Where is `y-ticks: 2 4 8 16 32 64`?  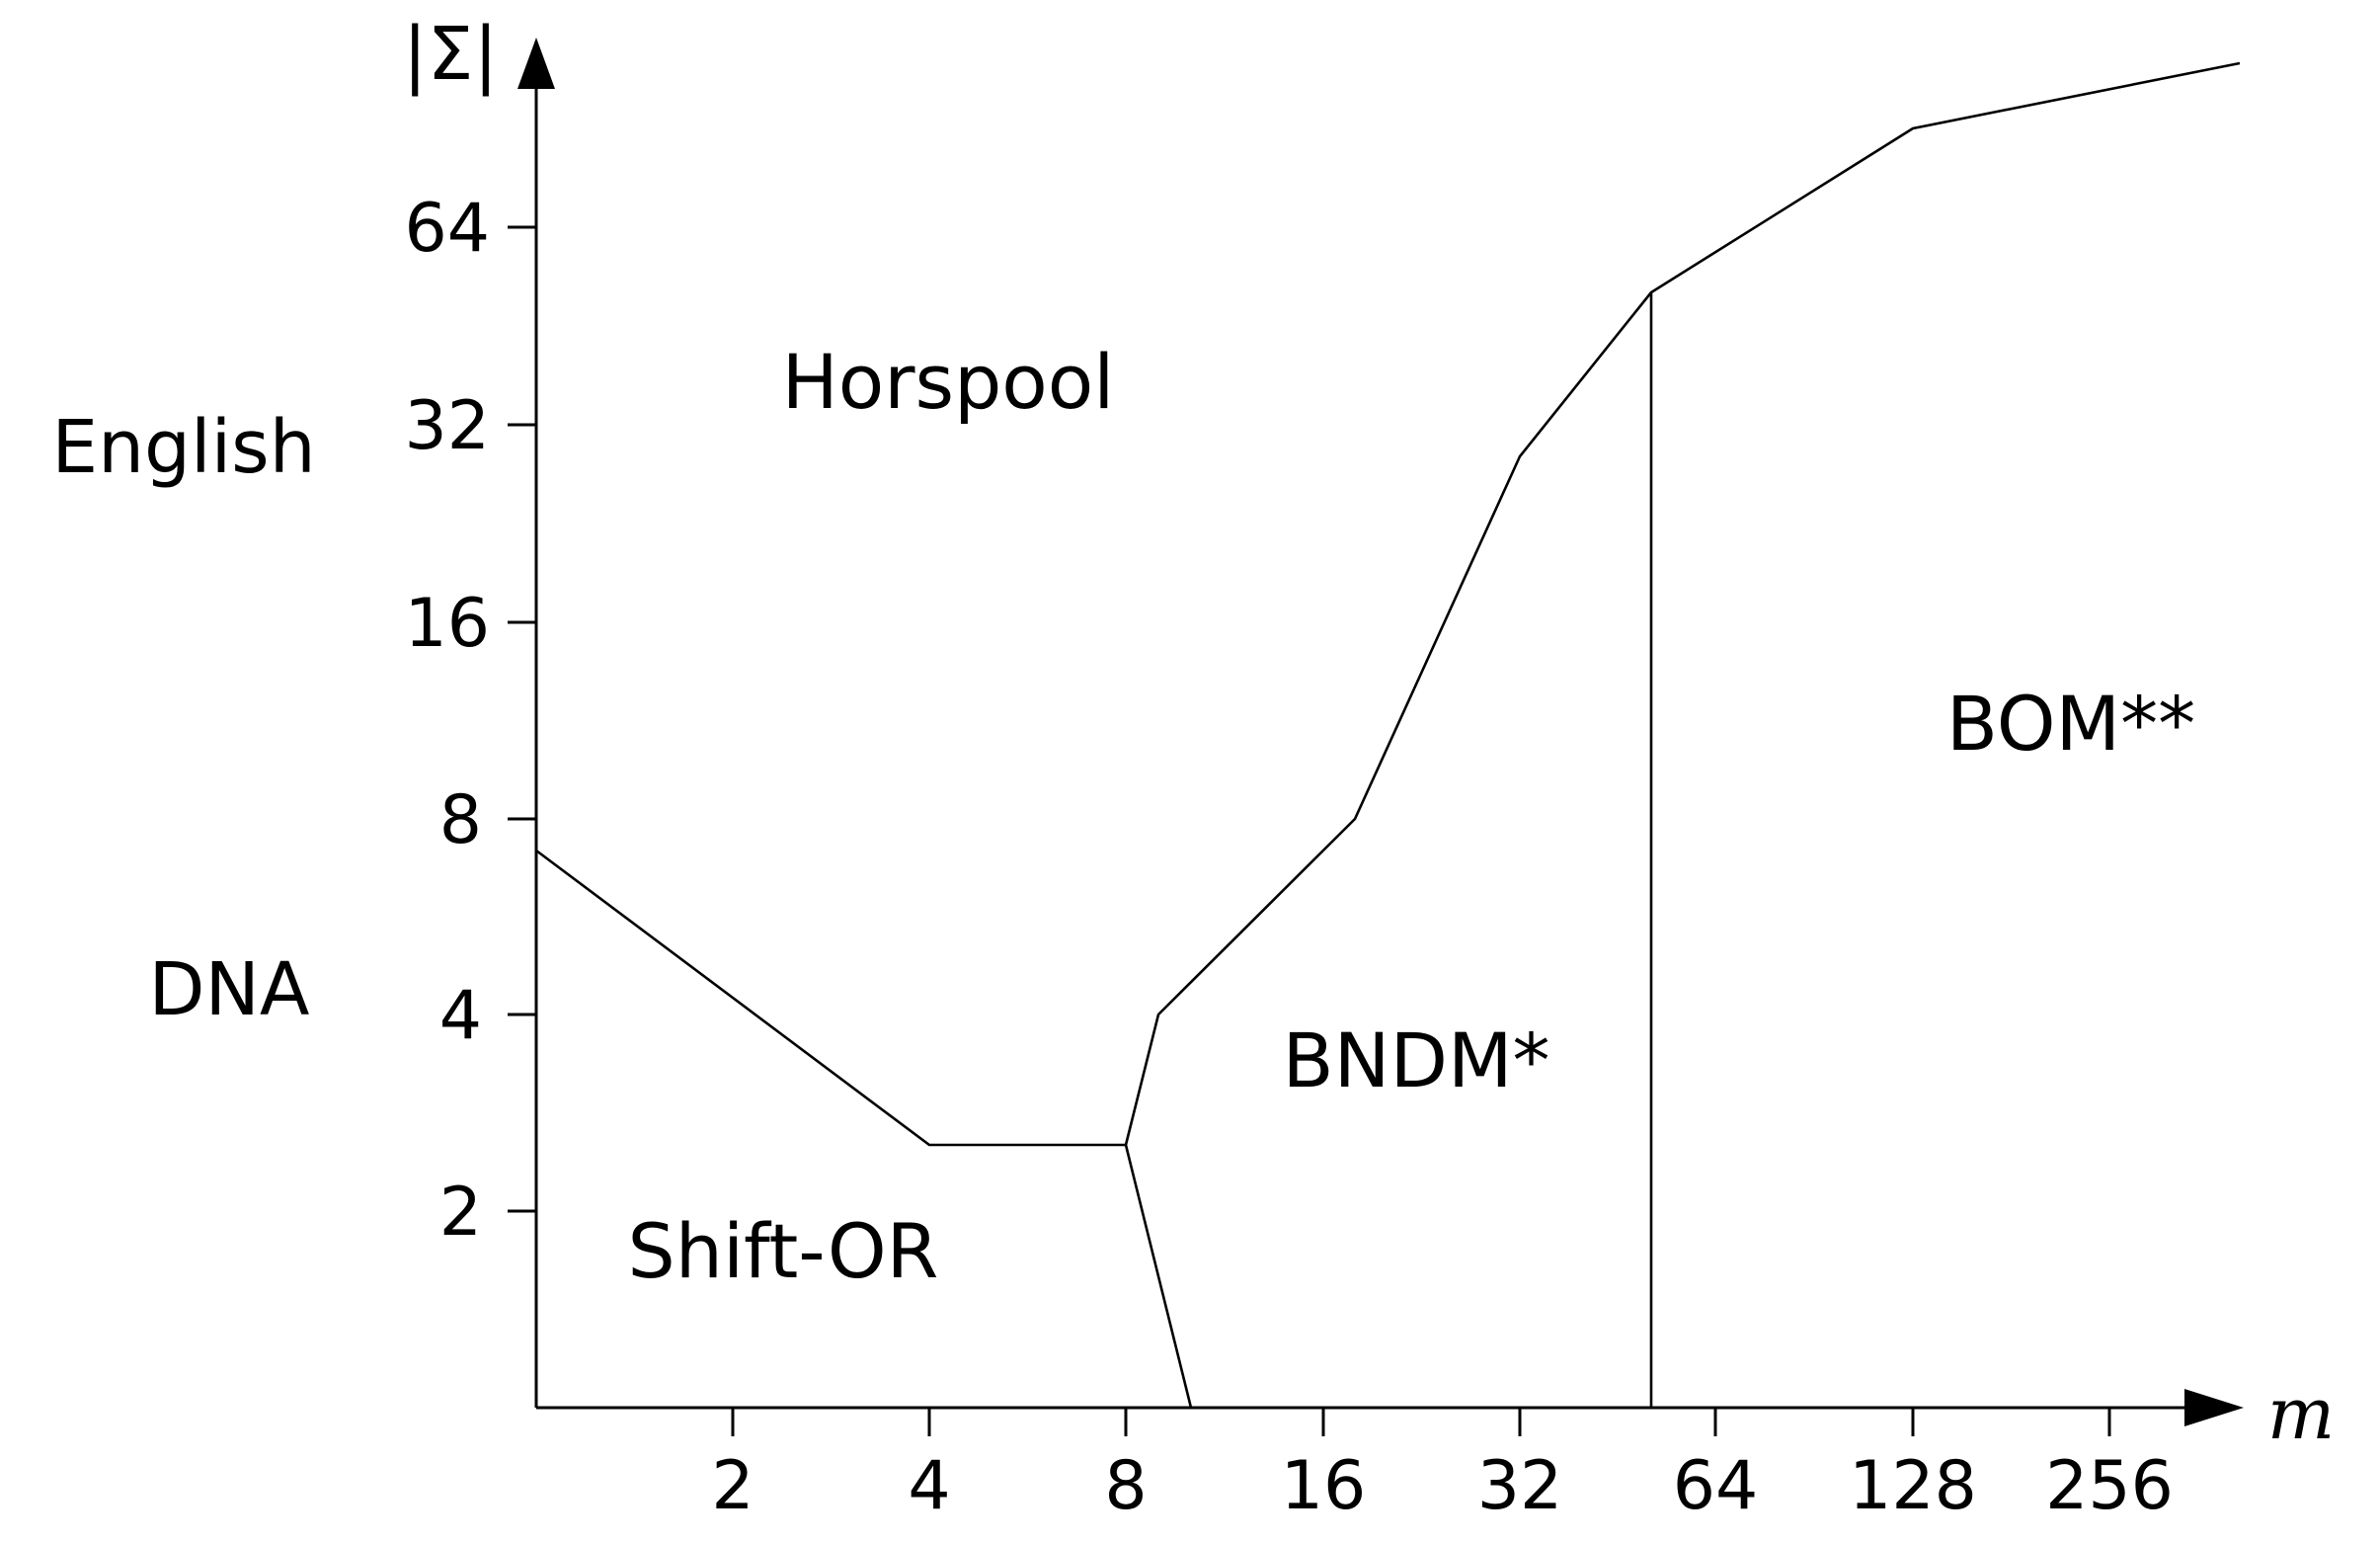 y-ticks: 2 4 8 16 32 64 is located at coordinates (470, 721).